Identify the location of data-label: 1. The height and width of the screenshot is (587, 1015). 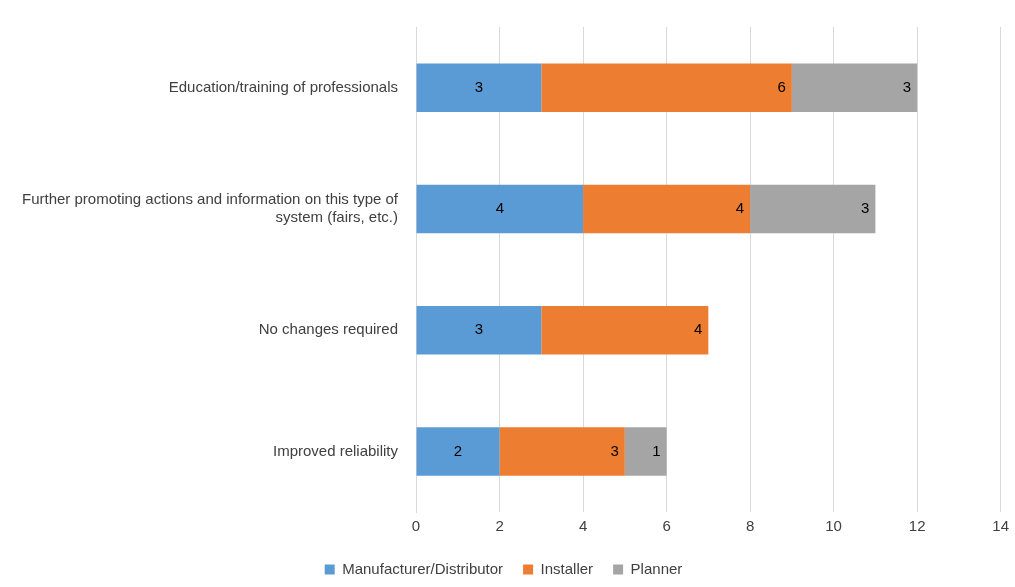
(656, 450).